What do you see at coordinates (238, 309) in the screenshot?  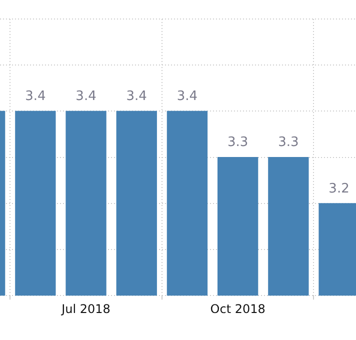 I see `x-tick-label: Oct 2018` at bounding box center [238, 309].